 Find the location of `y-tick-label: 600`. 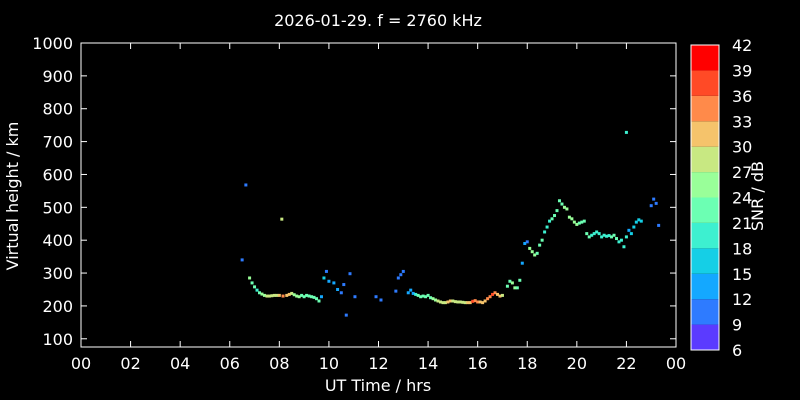

y-tick-label: 600 is located at coordinates (57, 174).